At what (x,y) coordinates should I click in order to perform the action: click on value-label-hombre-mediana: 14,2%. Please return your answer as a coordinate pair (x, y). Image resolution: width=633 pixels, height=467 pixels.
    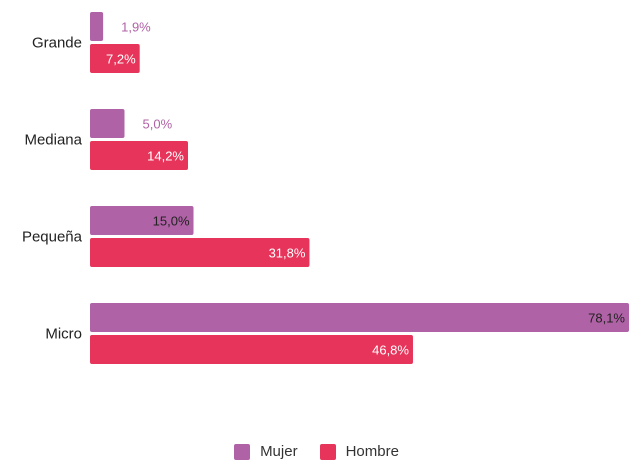
    Looking at the image, I should click on (165, 156).